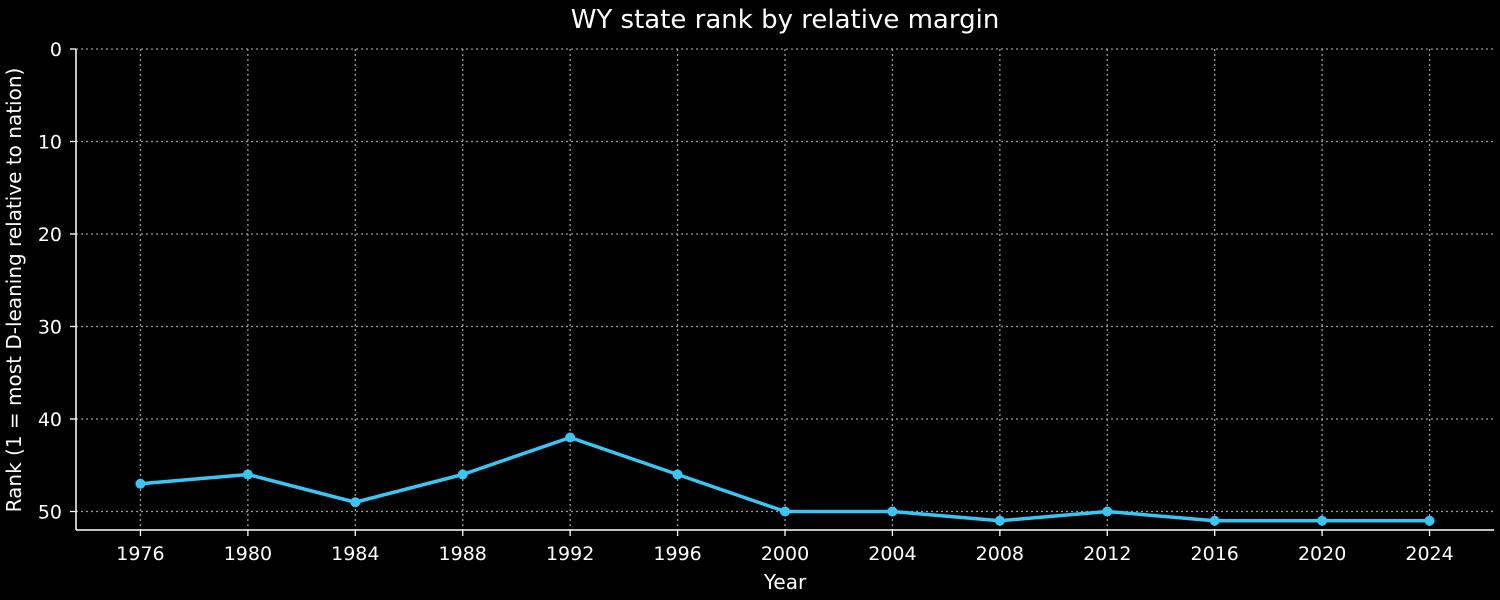  I want to click on x-tick-label: 2016, so click(1215, 554).